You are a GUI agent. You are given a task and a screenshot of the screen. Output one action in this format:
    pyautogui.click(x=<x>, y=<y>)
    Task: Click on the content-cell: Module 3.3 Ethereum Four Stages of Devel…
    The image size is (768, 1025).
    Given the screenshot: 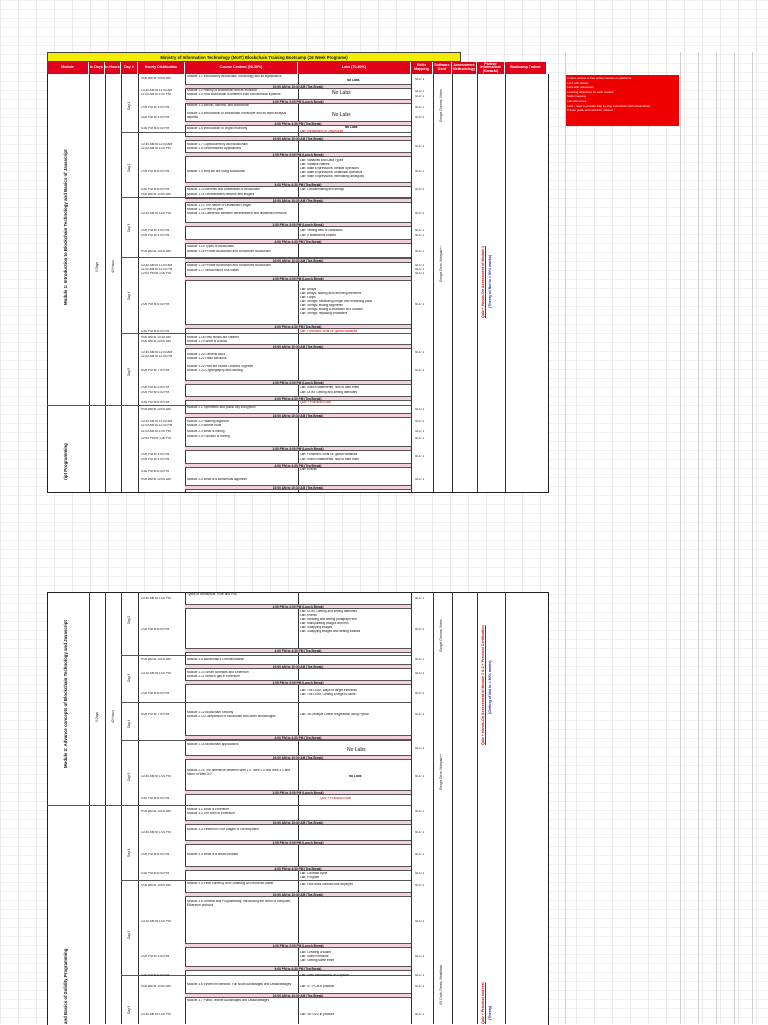 What is the action you would take?
    pyautogui.click(x=223, y=829)
    